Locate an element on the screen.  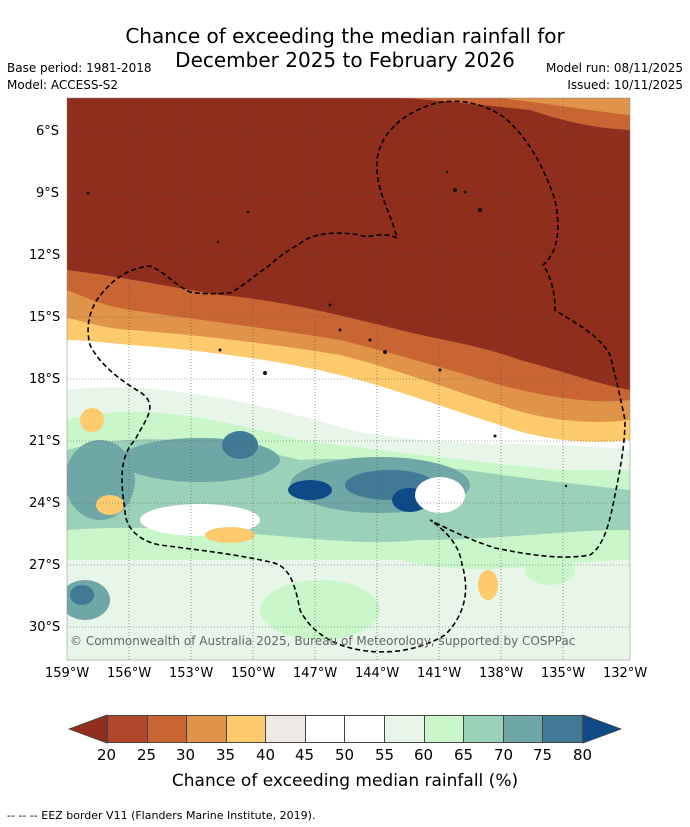
lat-label-24s: 24°S is located at coordinates (45, 503).